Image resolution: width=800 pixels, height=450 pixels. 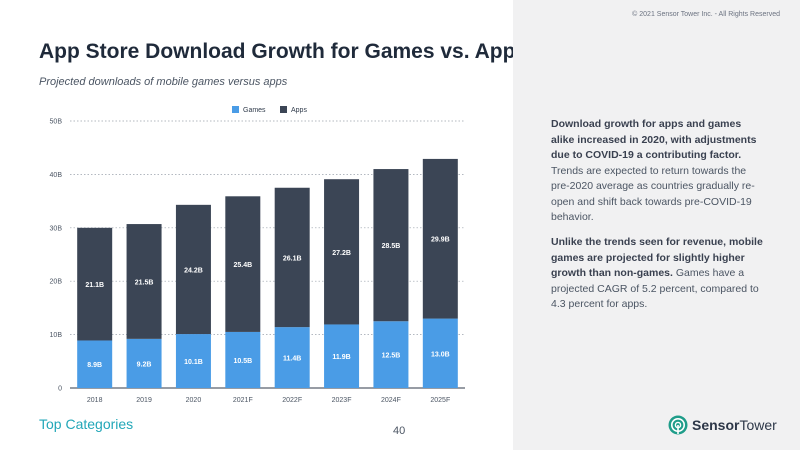 What do you see at coordinates (56, 282) in the screenshot?
I see `y-tick-label: 20B` at bounding box center [56, 282].